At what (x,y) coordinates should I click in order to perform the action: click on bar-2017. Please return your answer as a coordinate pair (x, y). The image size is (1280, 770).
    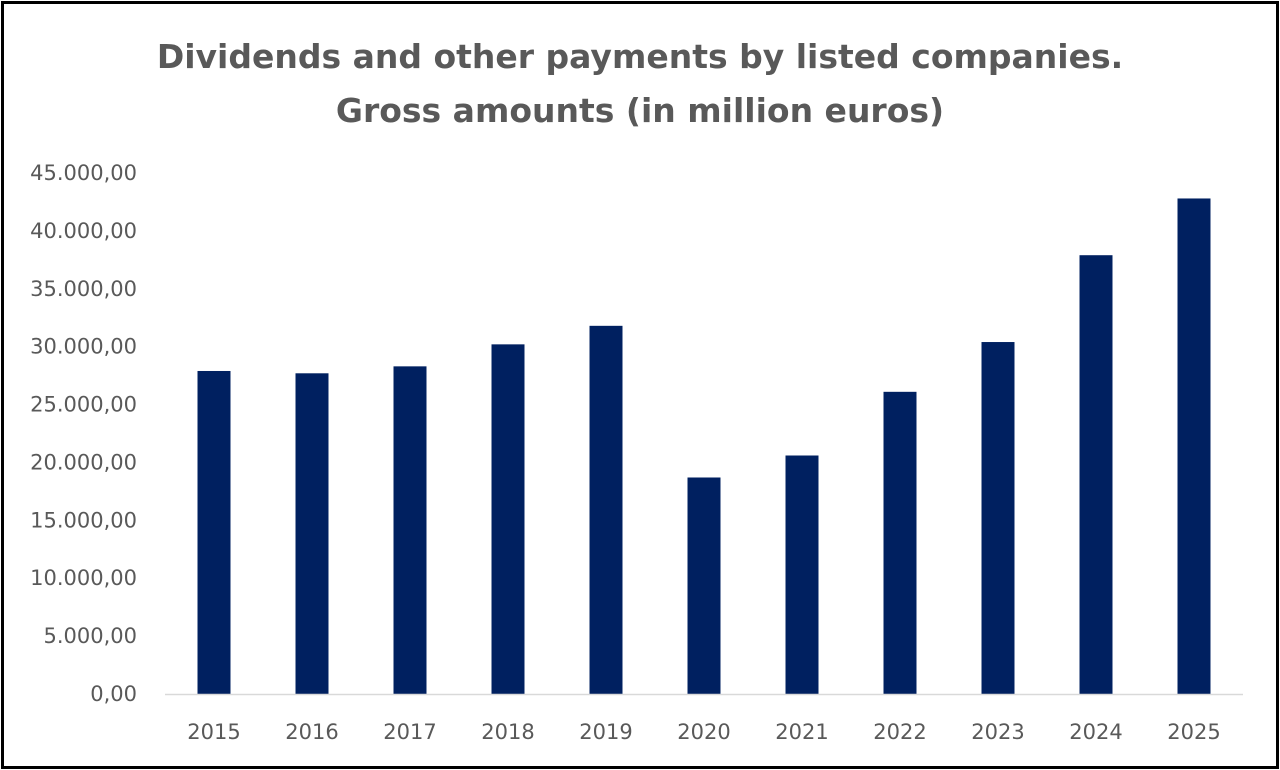
    Looking at the image, I should click on (410, 530).